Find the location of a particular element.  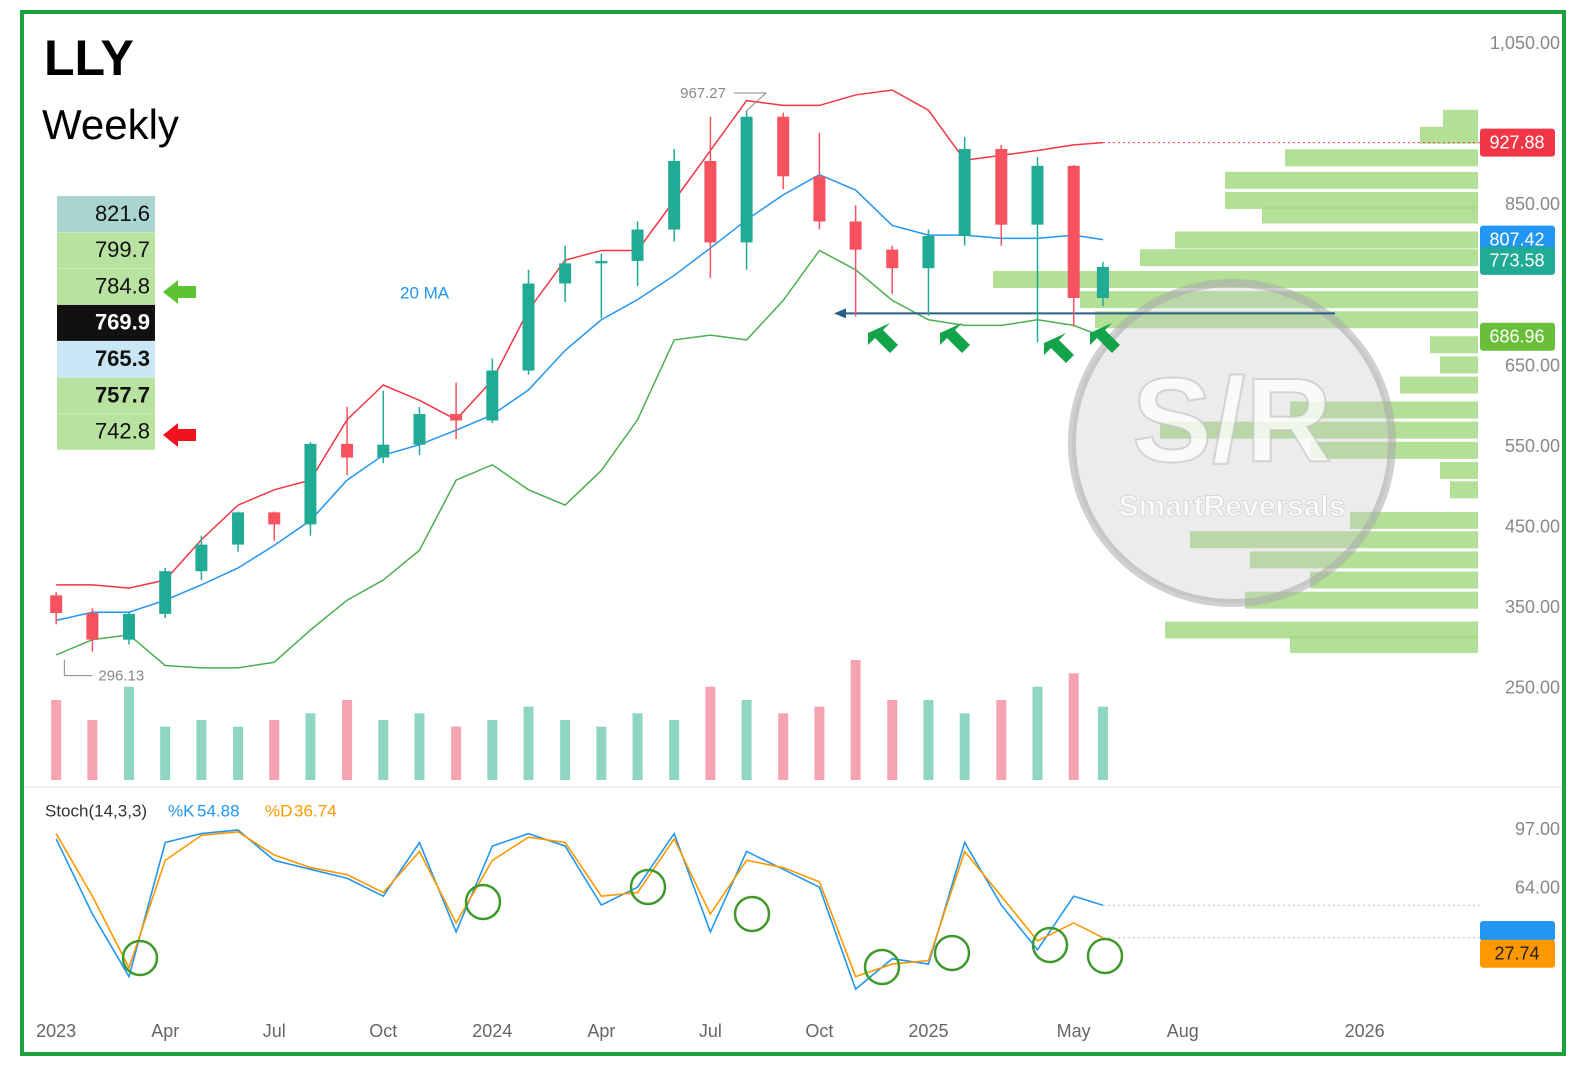

stoch-badge-bg is located at coordinates (1517, 953).